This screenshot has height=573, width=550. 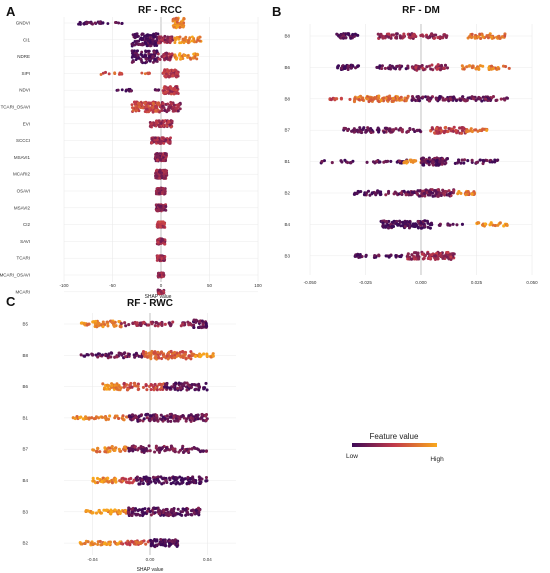 I want to click on legend: Feature value Low High, so click(x=395, y=447).